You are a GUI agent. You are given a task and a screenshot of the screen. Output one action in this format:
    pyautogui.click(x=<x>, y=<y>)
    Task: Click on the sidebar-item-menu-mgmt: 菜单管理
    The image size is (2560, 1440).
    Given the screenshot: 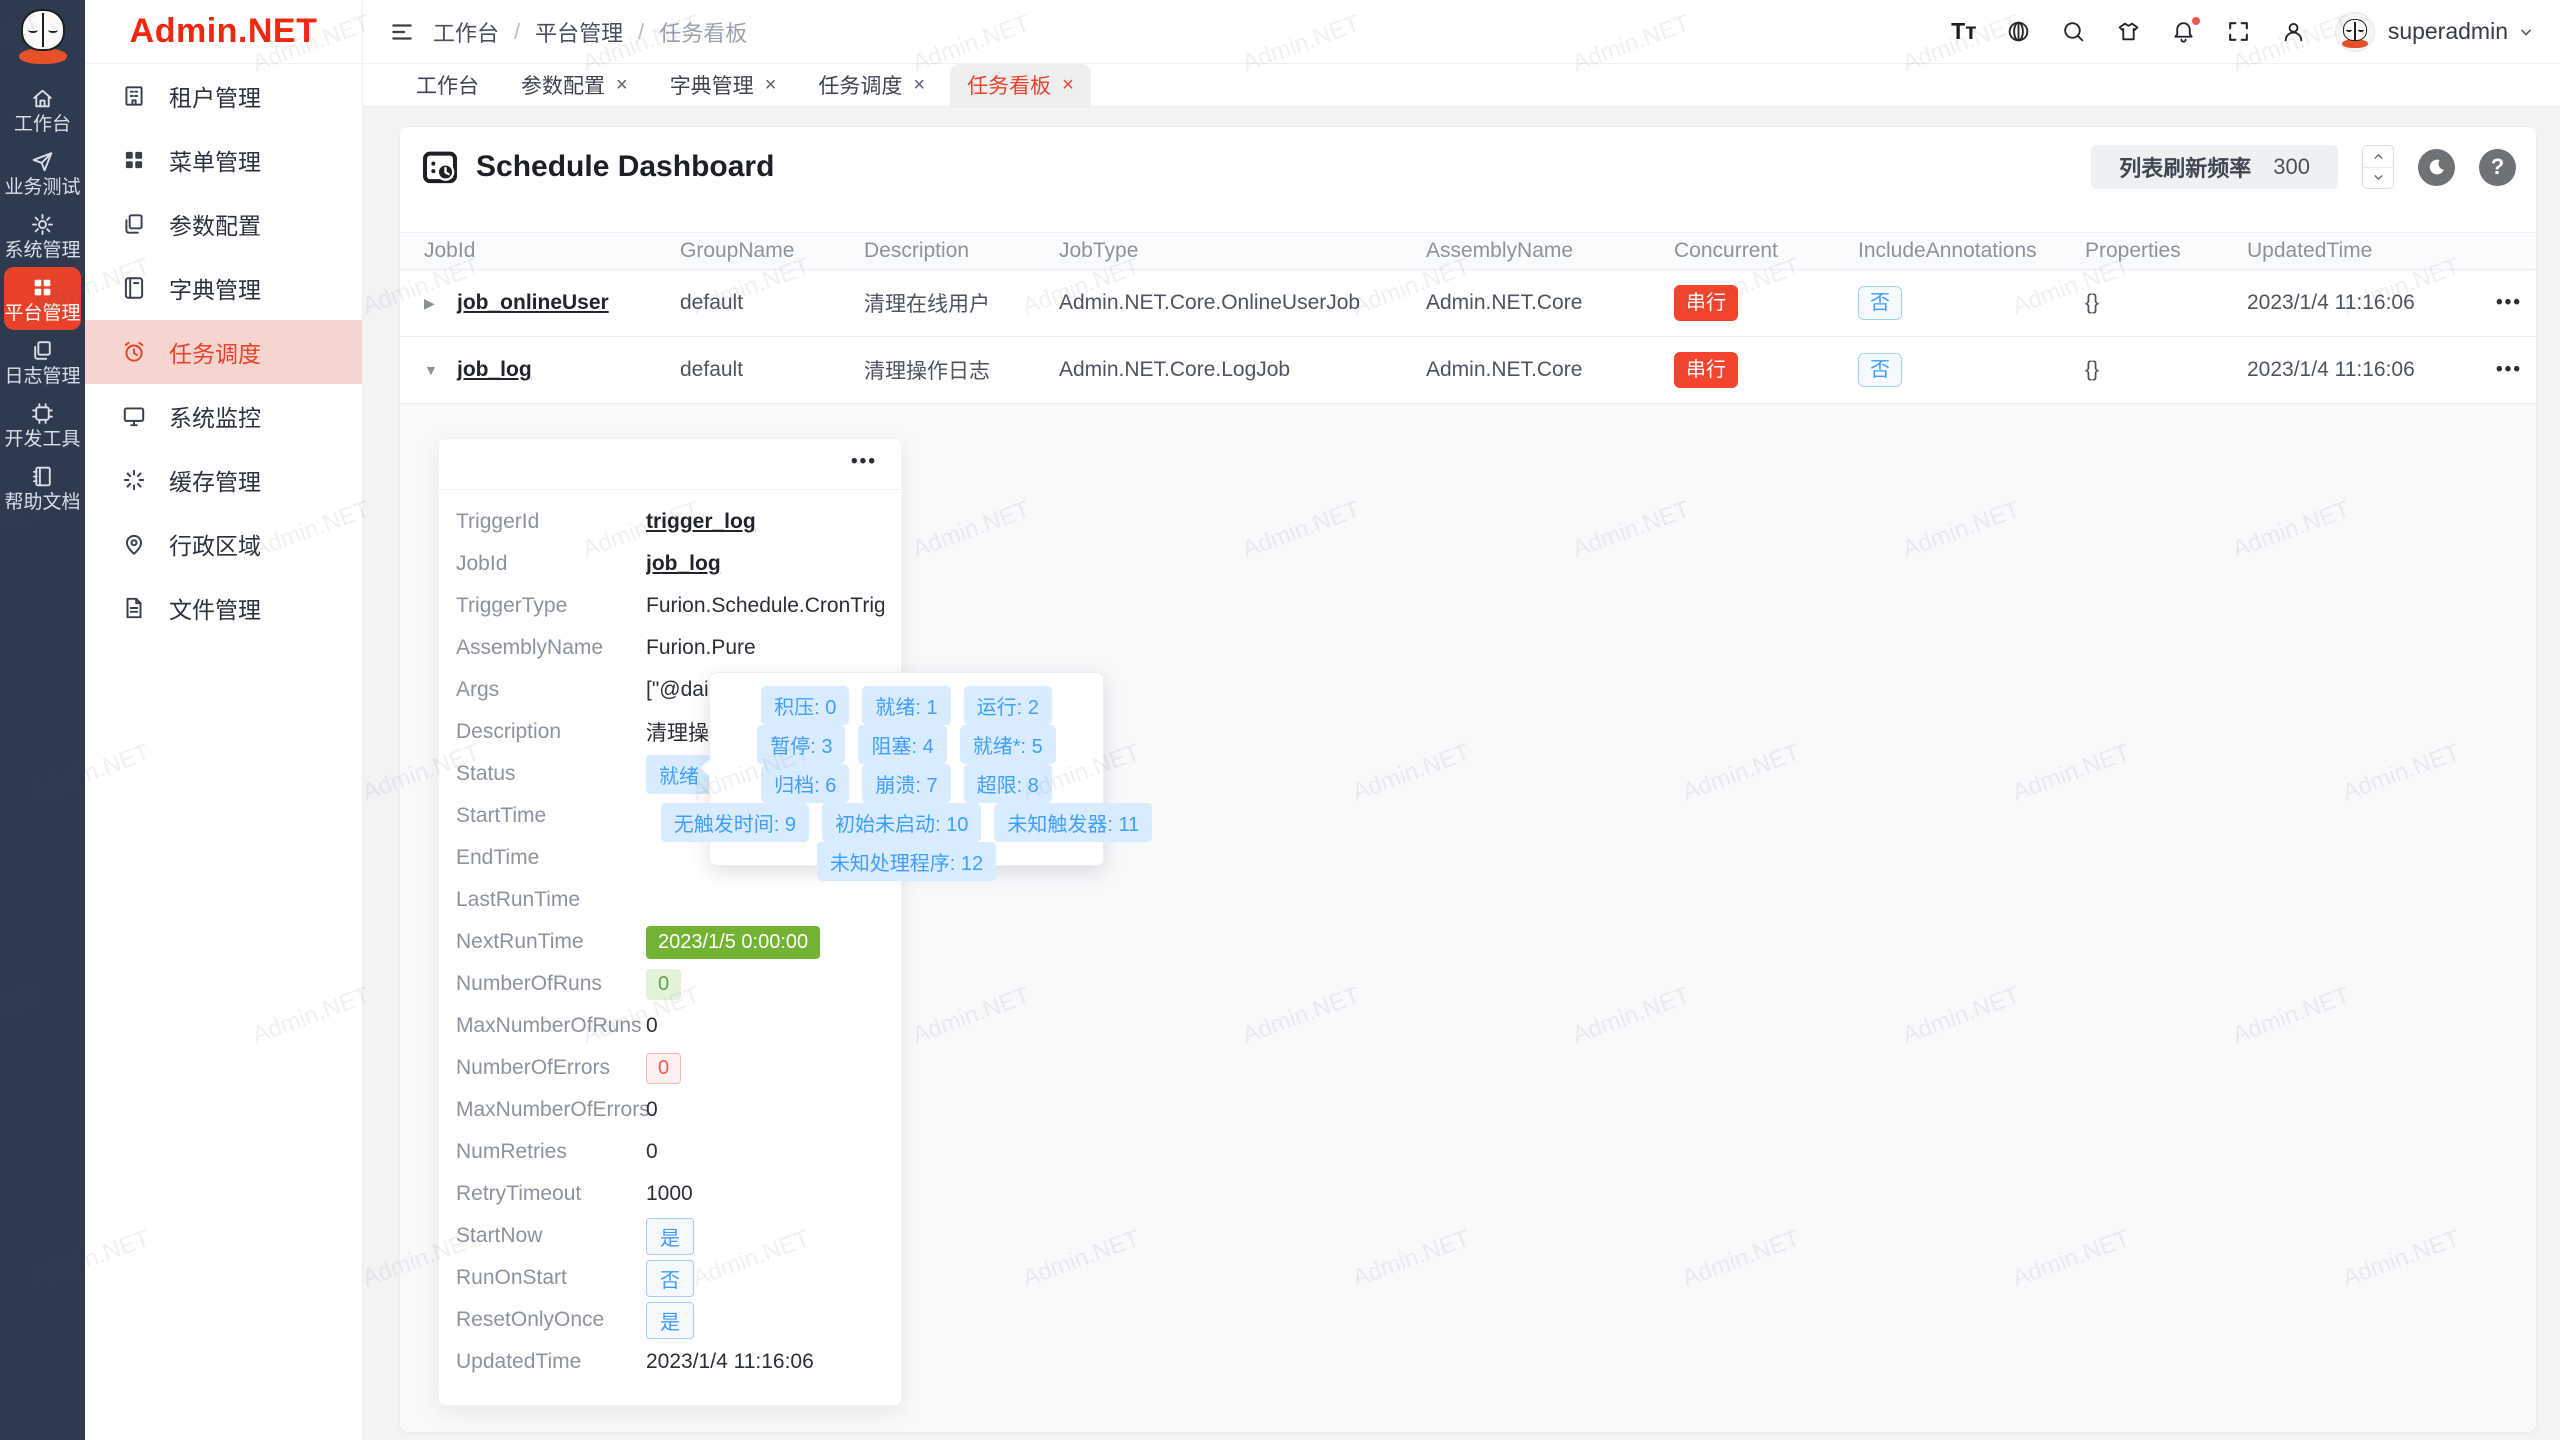 What is the action you would take?
    pyautogui.click(x=223, y=160)
    